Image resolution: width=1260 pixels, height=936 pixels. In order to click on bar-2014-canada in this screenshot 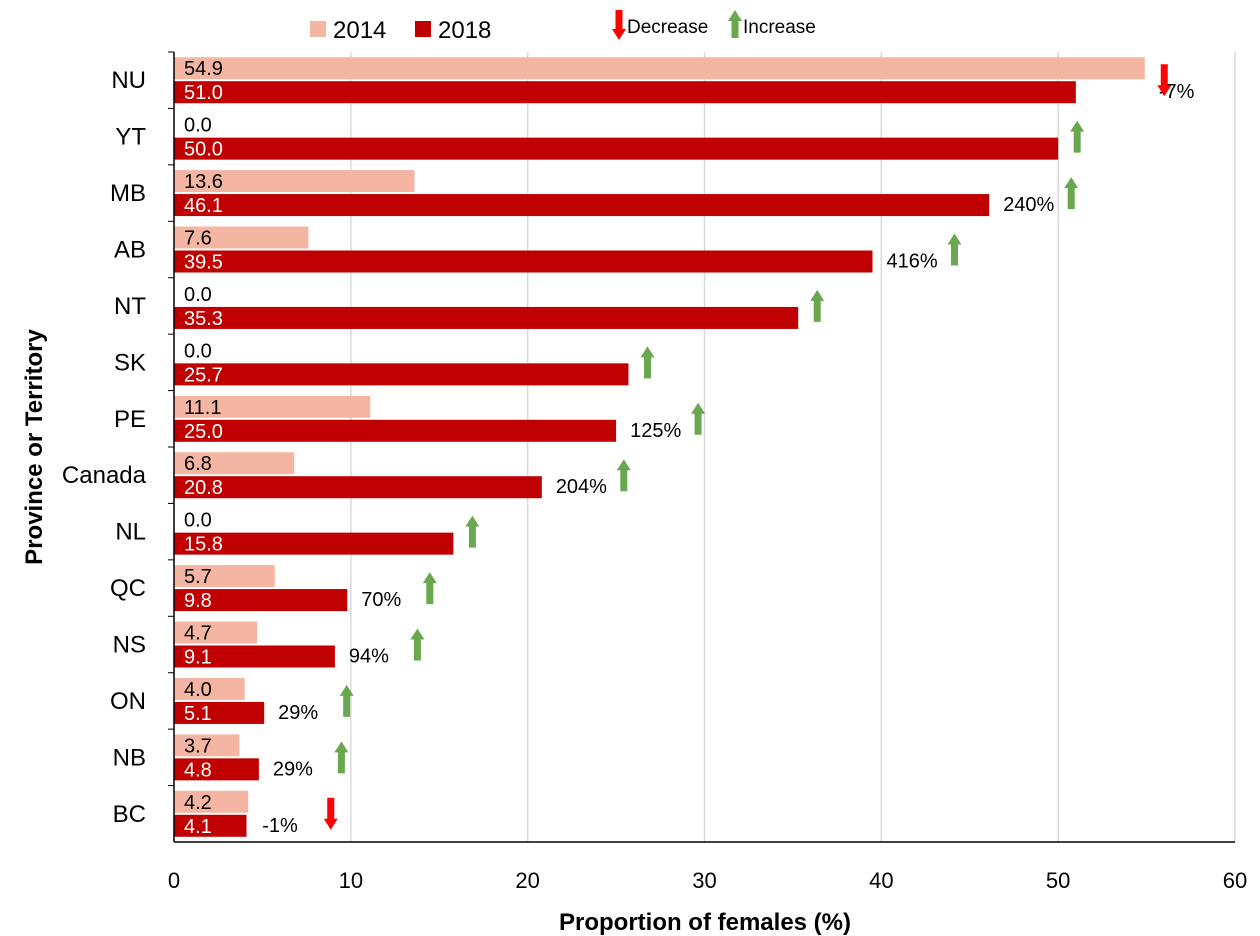, I will do `click(234, 463)`.